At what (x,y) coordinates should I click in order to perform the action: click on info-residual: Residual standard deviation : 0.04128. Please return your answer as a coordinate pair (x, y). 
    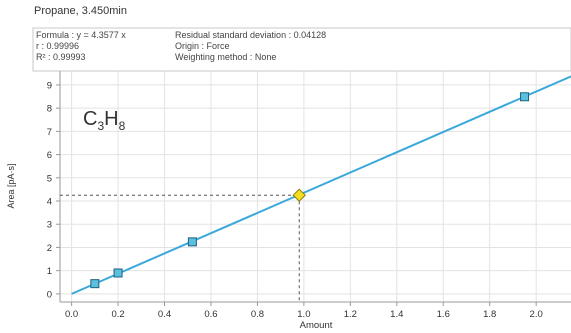
    Looking at the image, I should click on (250, 35).